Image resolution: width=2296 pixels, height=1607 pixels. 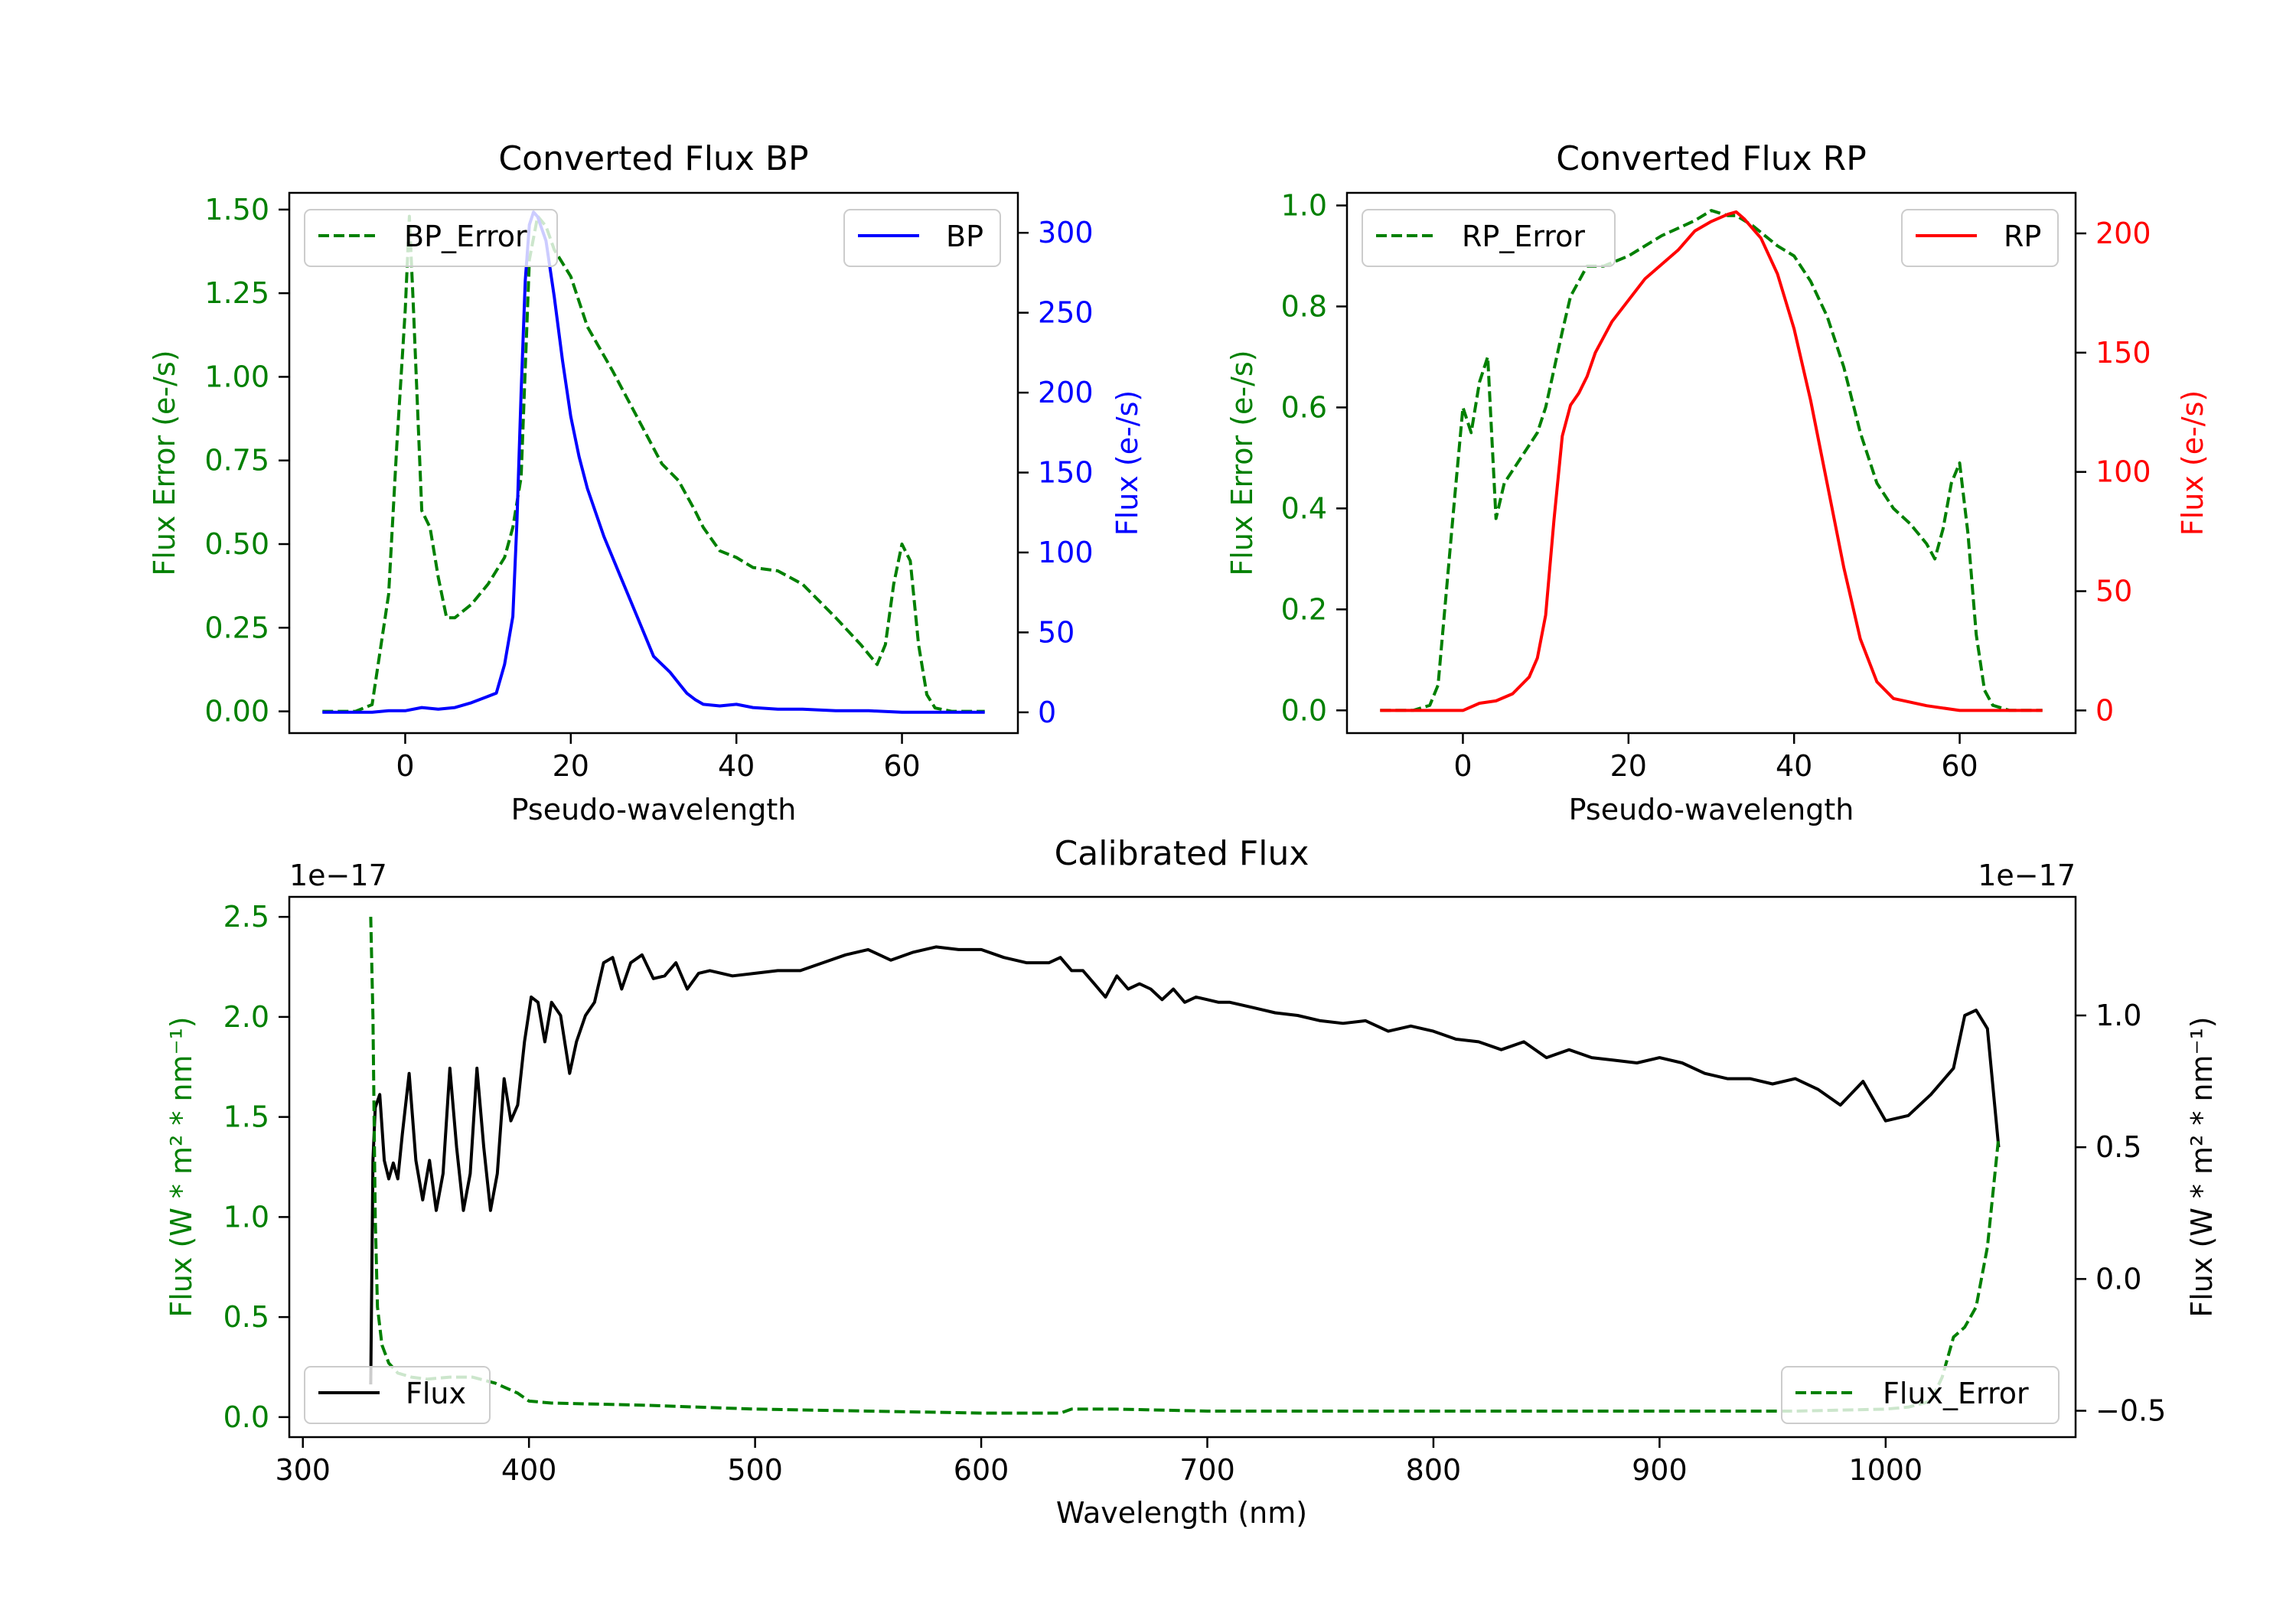 What do you see at coordinates (571, 766) in the screenshot?
I see `bp-x-tick-label: 20` at bounding box center [571, 766].